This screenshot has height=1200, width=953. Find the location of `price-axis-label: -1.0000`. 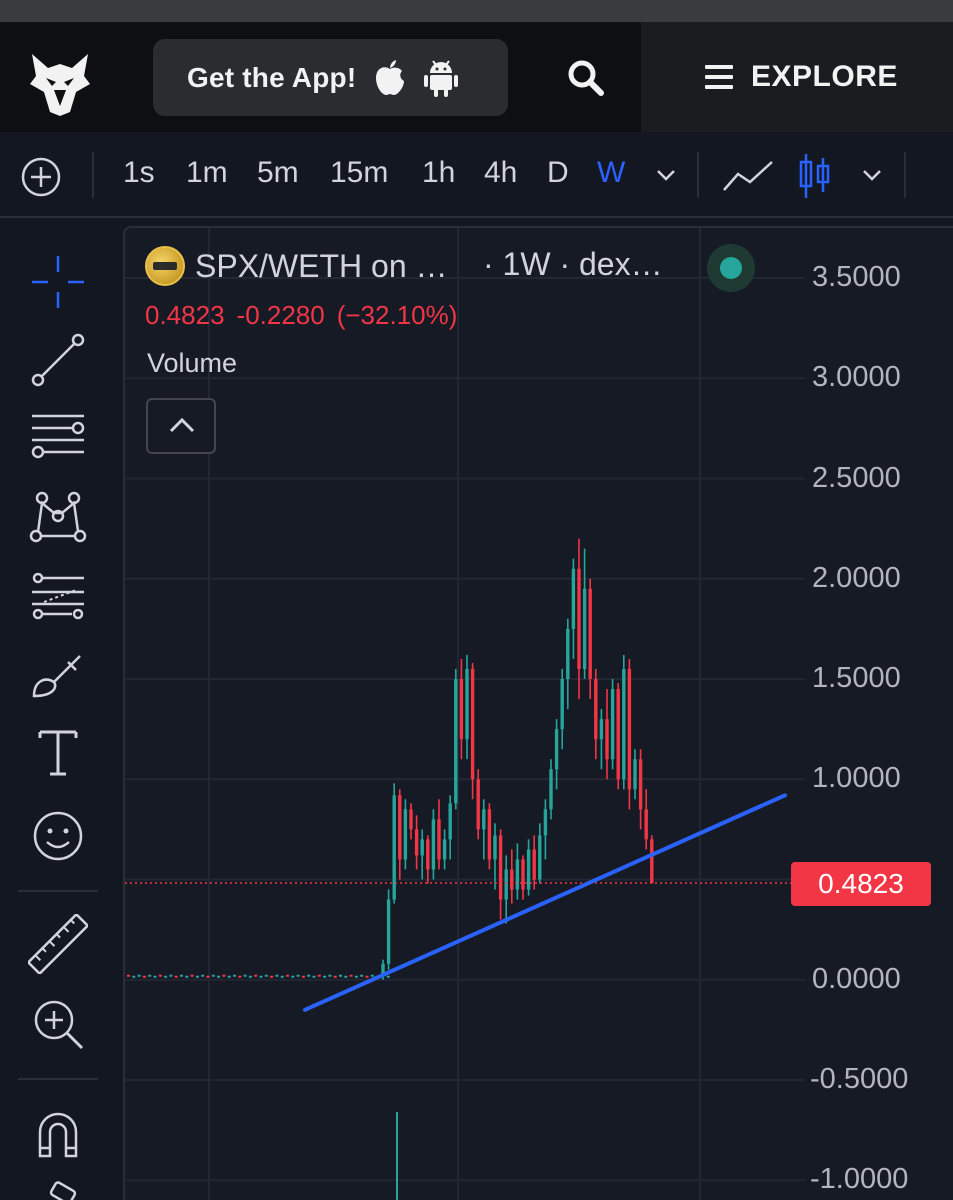

price-axis-label: -1.0000 is located at coordinates (859, 1179).